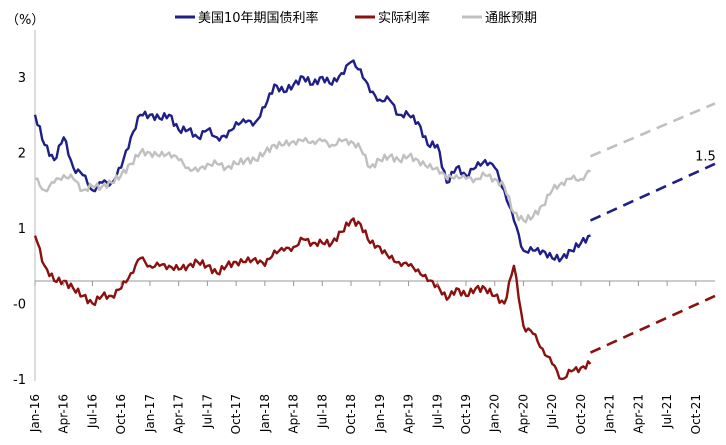 Image resolution: width=726 pixels, height=445 pixels. What do you see at coordinates (652, 228) in the screenshot?
I see `projection-group` at bounding box center [652, 228].